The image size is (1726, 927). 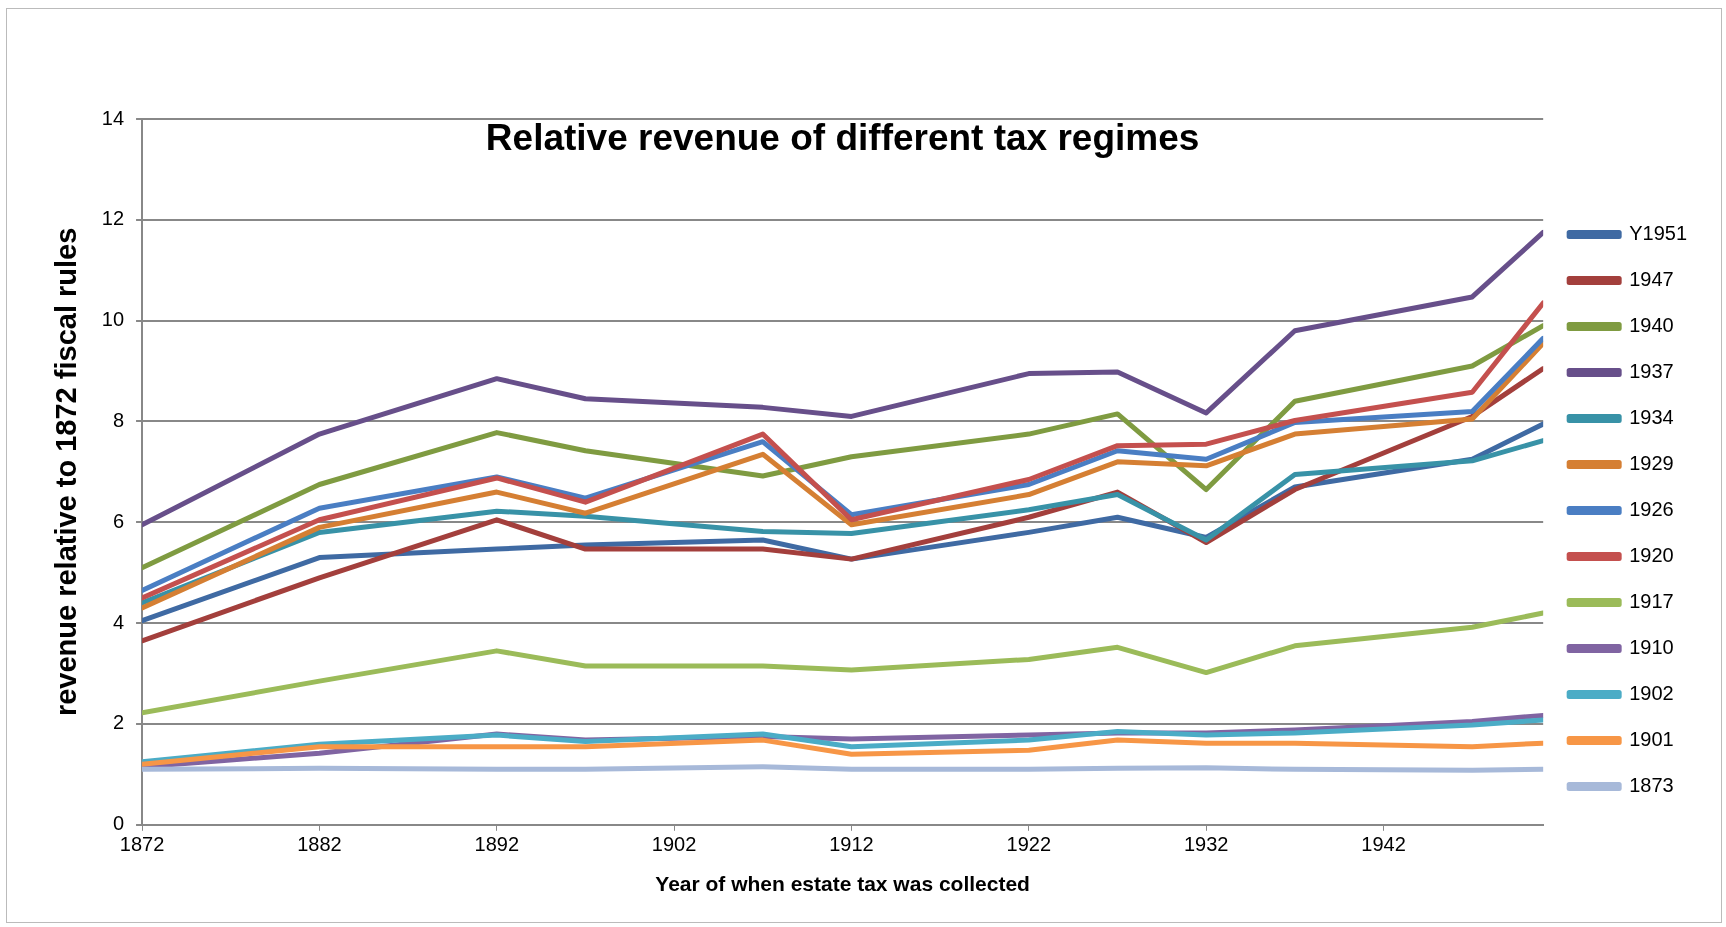 What do you see at coordinates (1651, 371) in the screenshot?
I see `legend-label: 1937` at bounding box center [1651, 371].